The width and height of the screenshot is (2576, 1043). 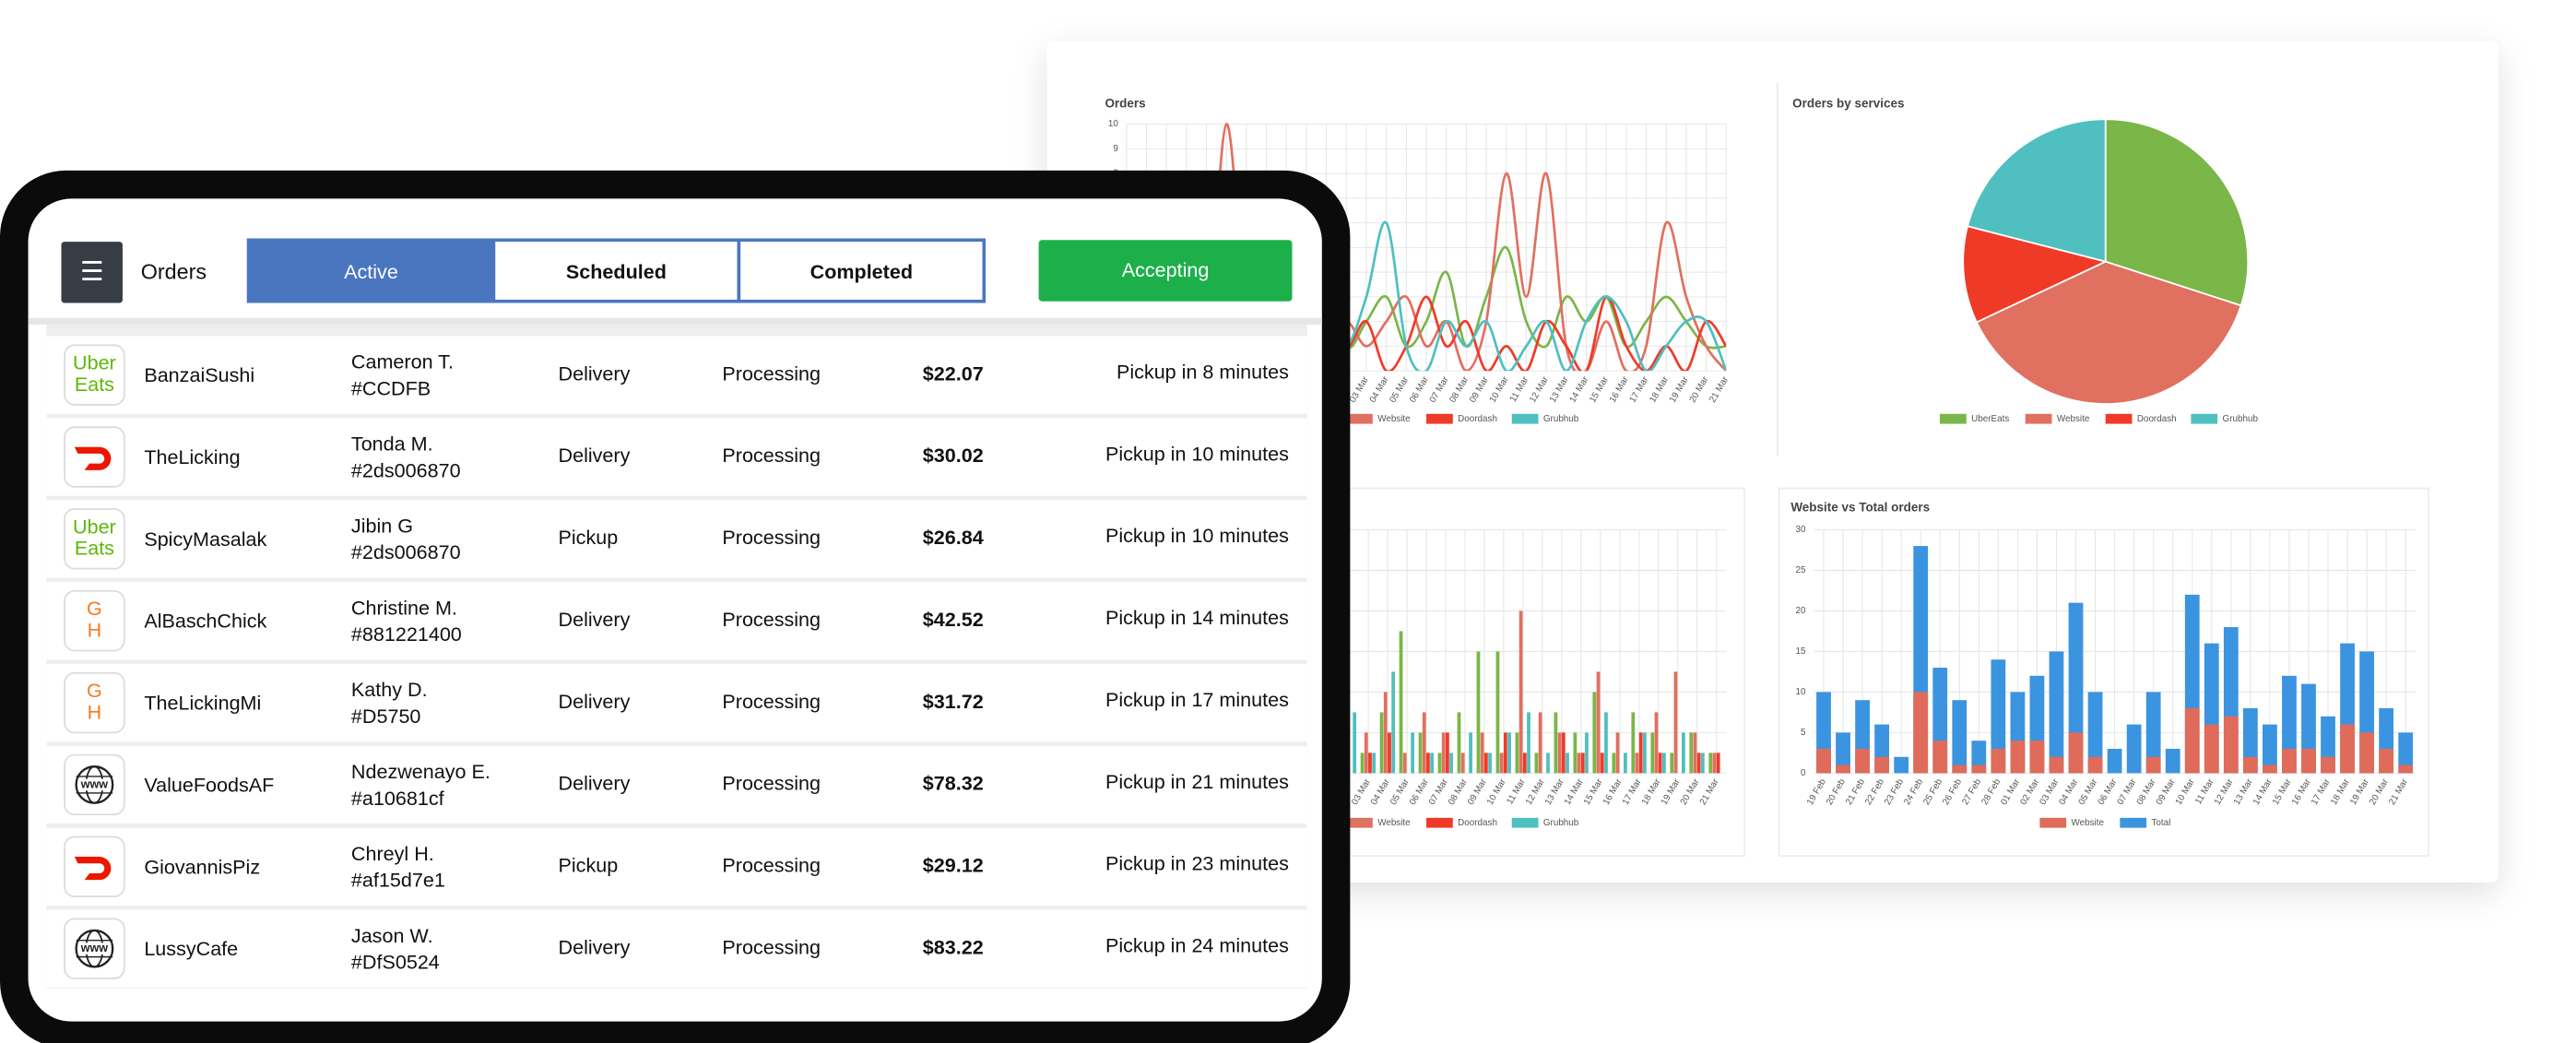 What do you see at coordinates (1803, 773) in the screenshot?
I see `y-tick-label: 0` at bounding box center [1803, 773].